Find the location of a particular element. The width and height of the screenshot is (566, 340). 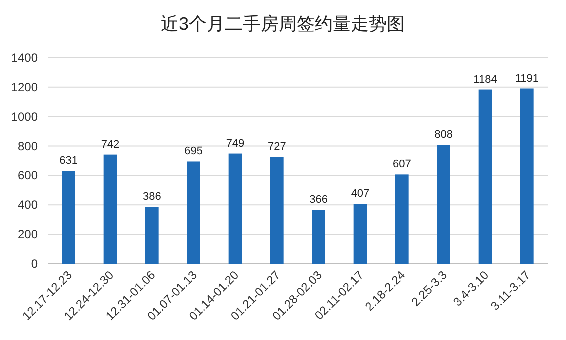

data-label: 808 is located at coordinates (444, 135).